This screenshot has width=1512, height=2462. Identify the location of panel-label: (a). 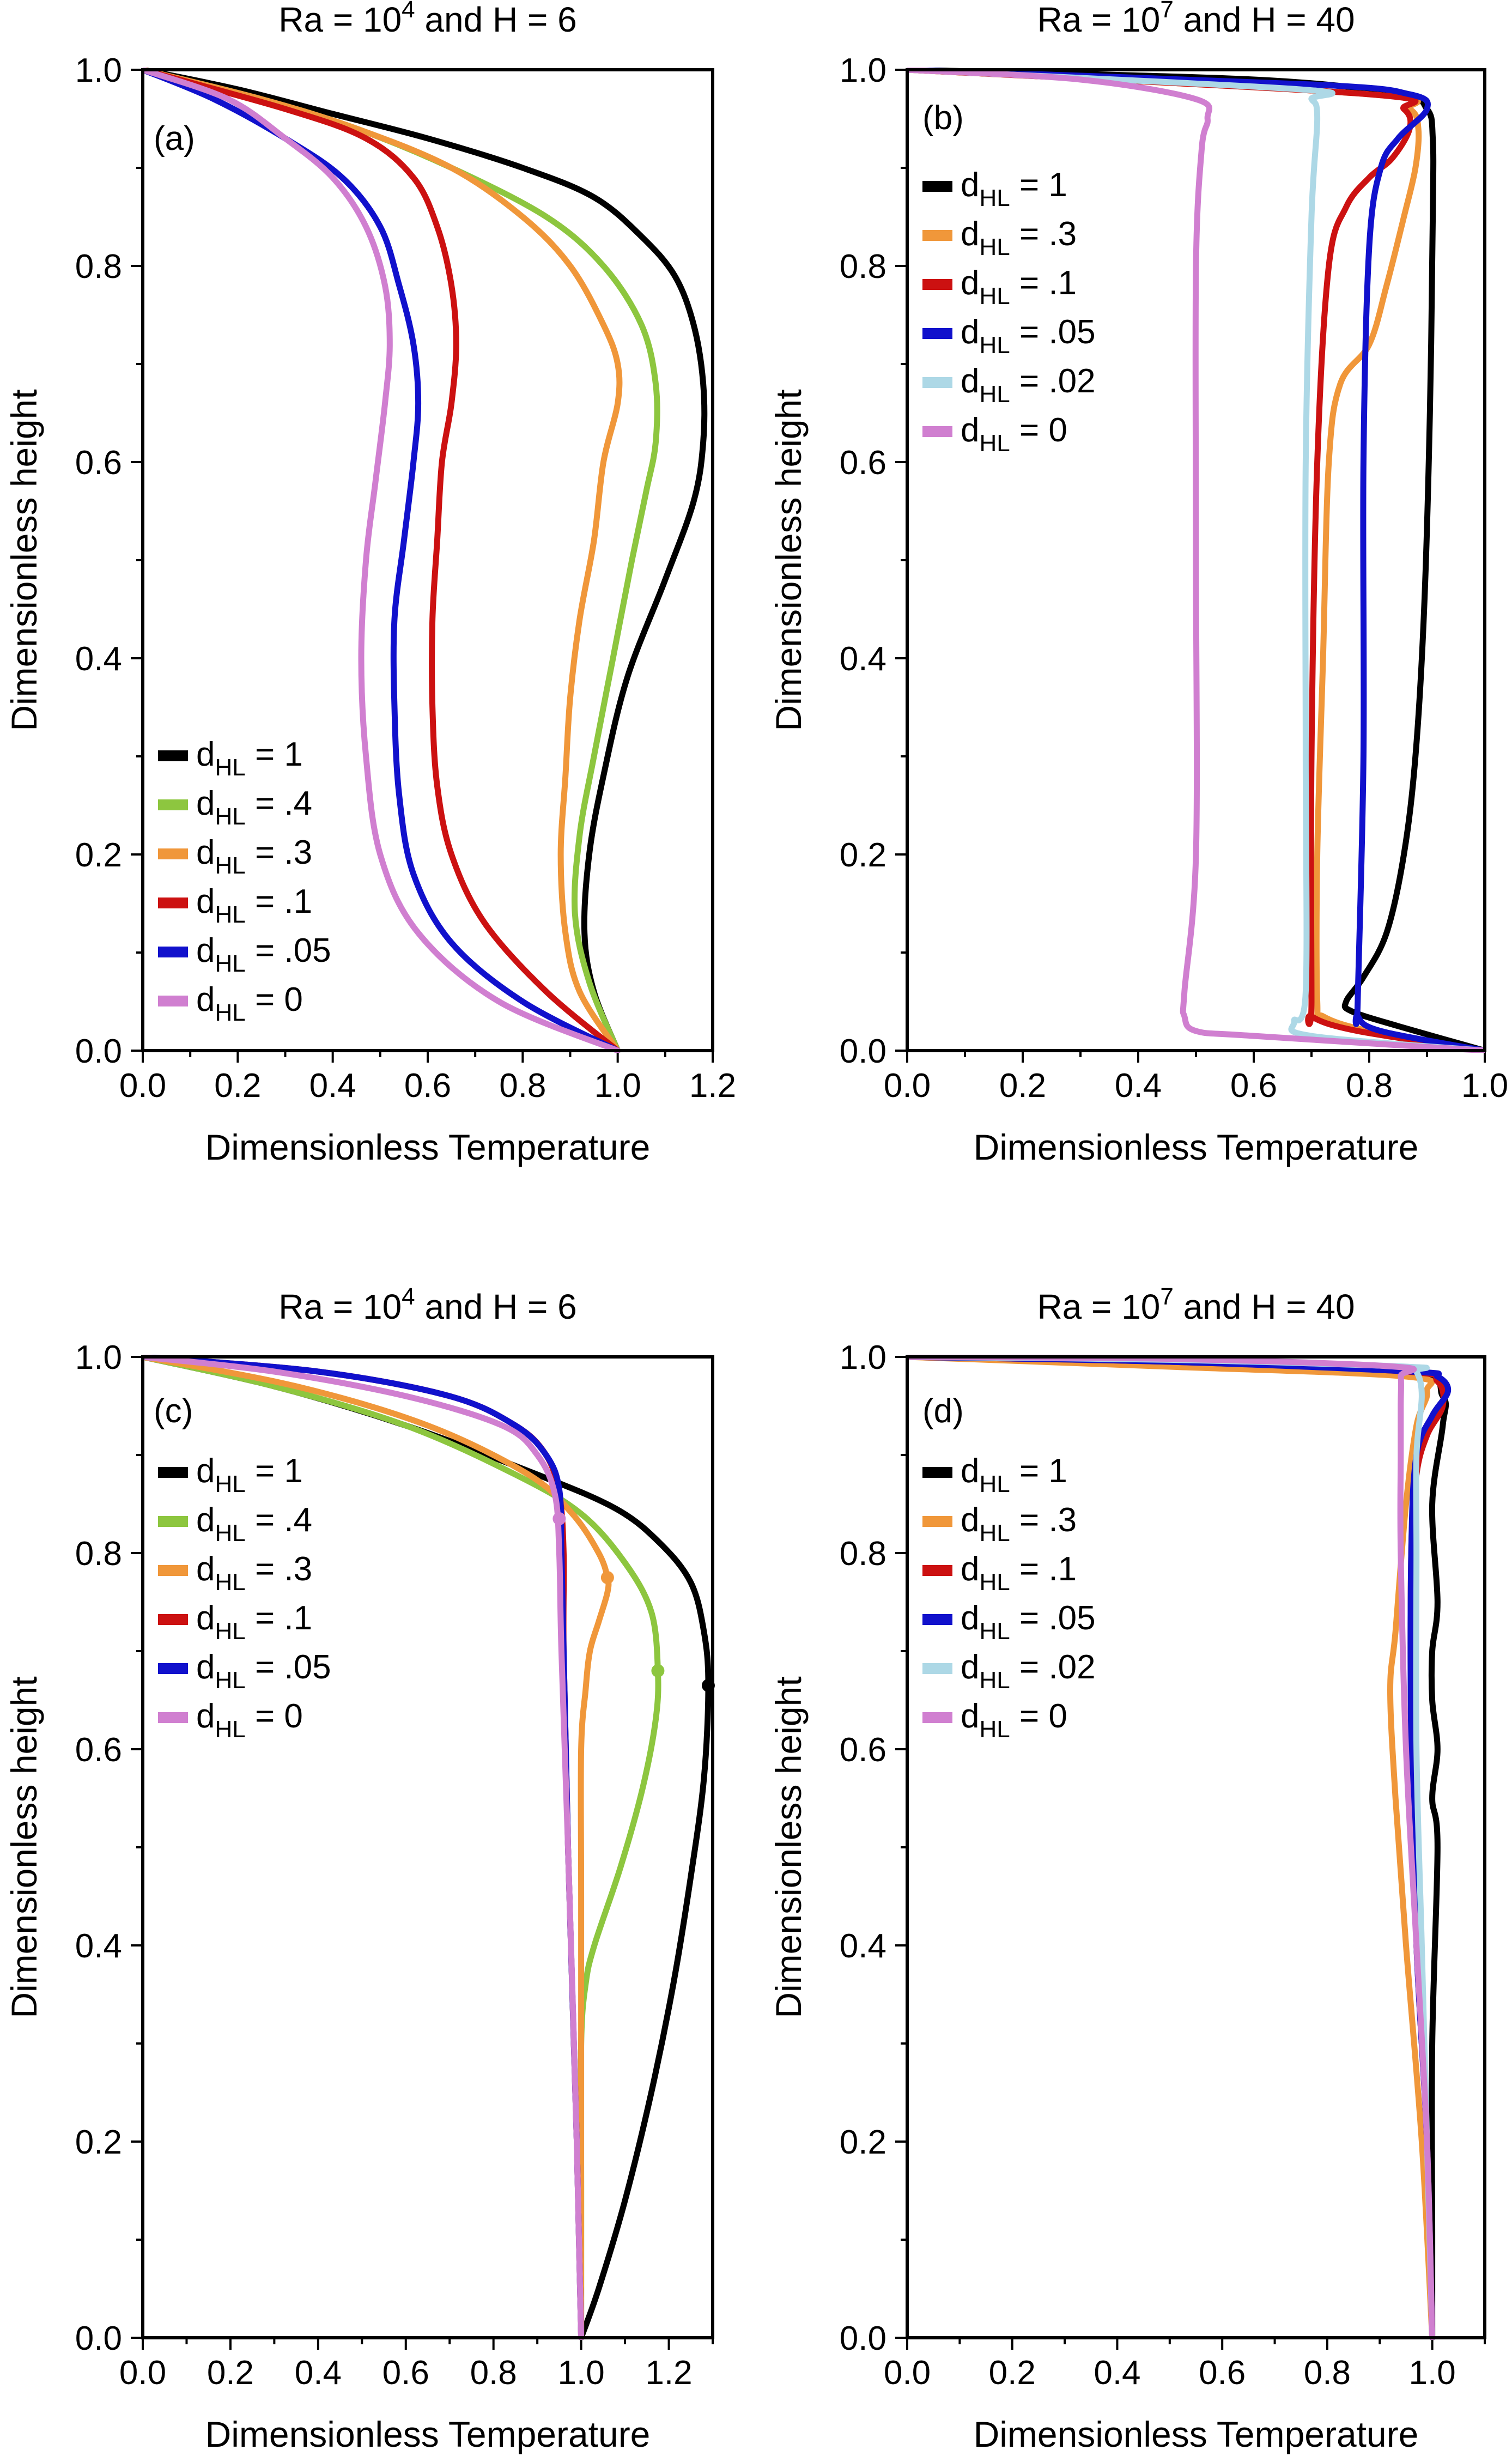
(174, 138).